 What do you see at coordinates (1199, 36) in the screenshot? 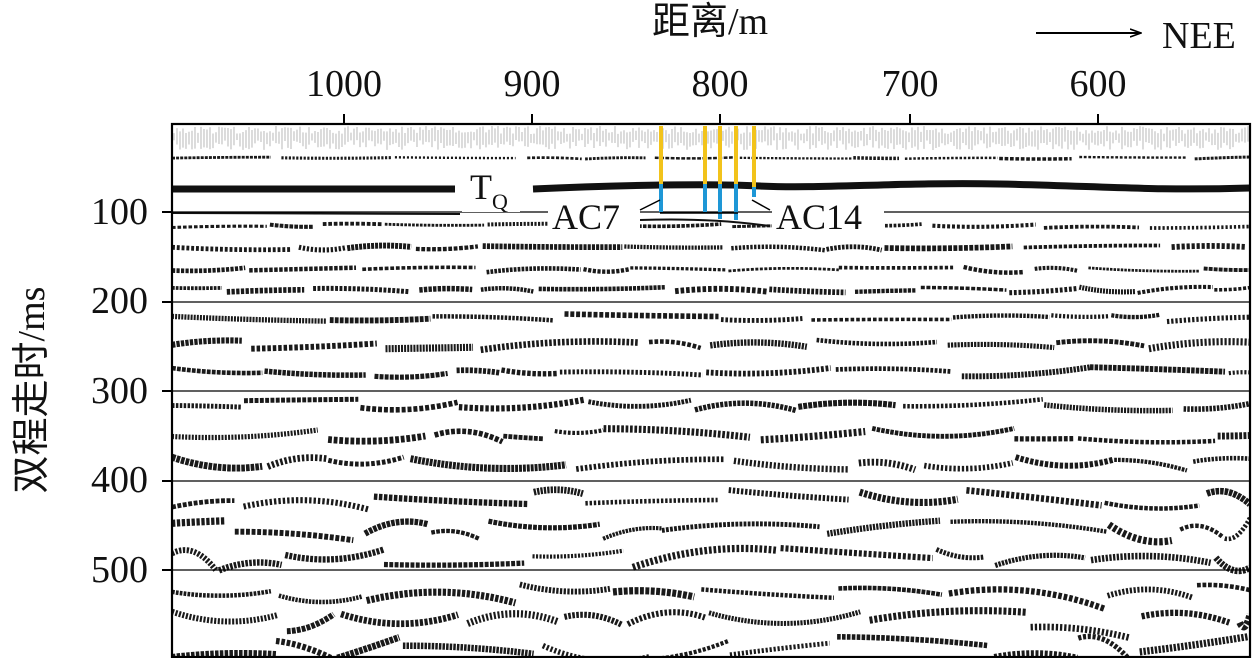
I see `direction-label: NEE` at bounding box center [1199, 36].